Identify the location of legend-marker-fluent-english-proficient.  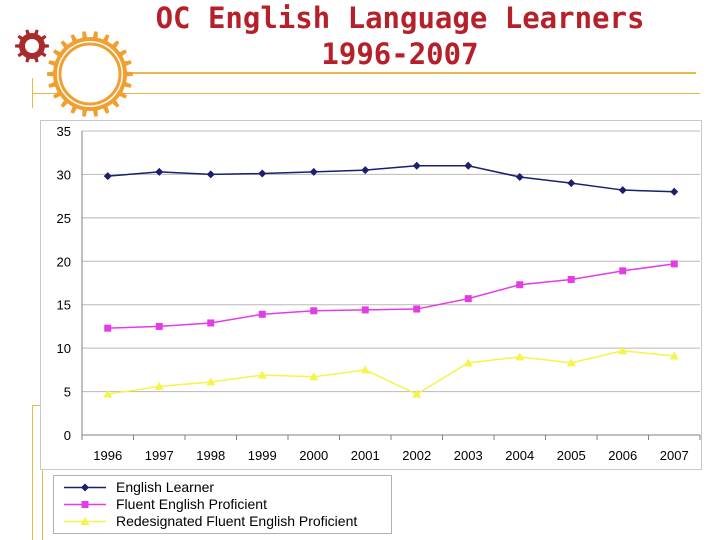
(85, 504).